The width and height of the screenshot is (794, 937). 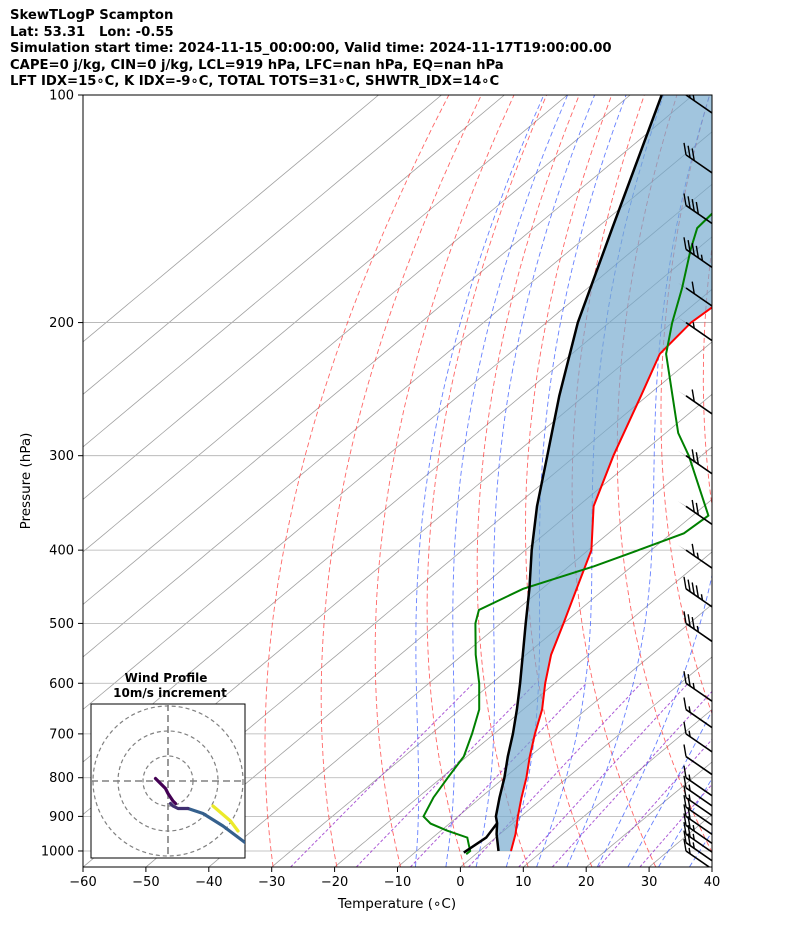 What do you see at coordinates (271, 882) in the screenshot?
I see `x-tick-label: −30` at bounding box center [271, 882].